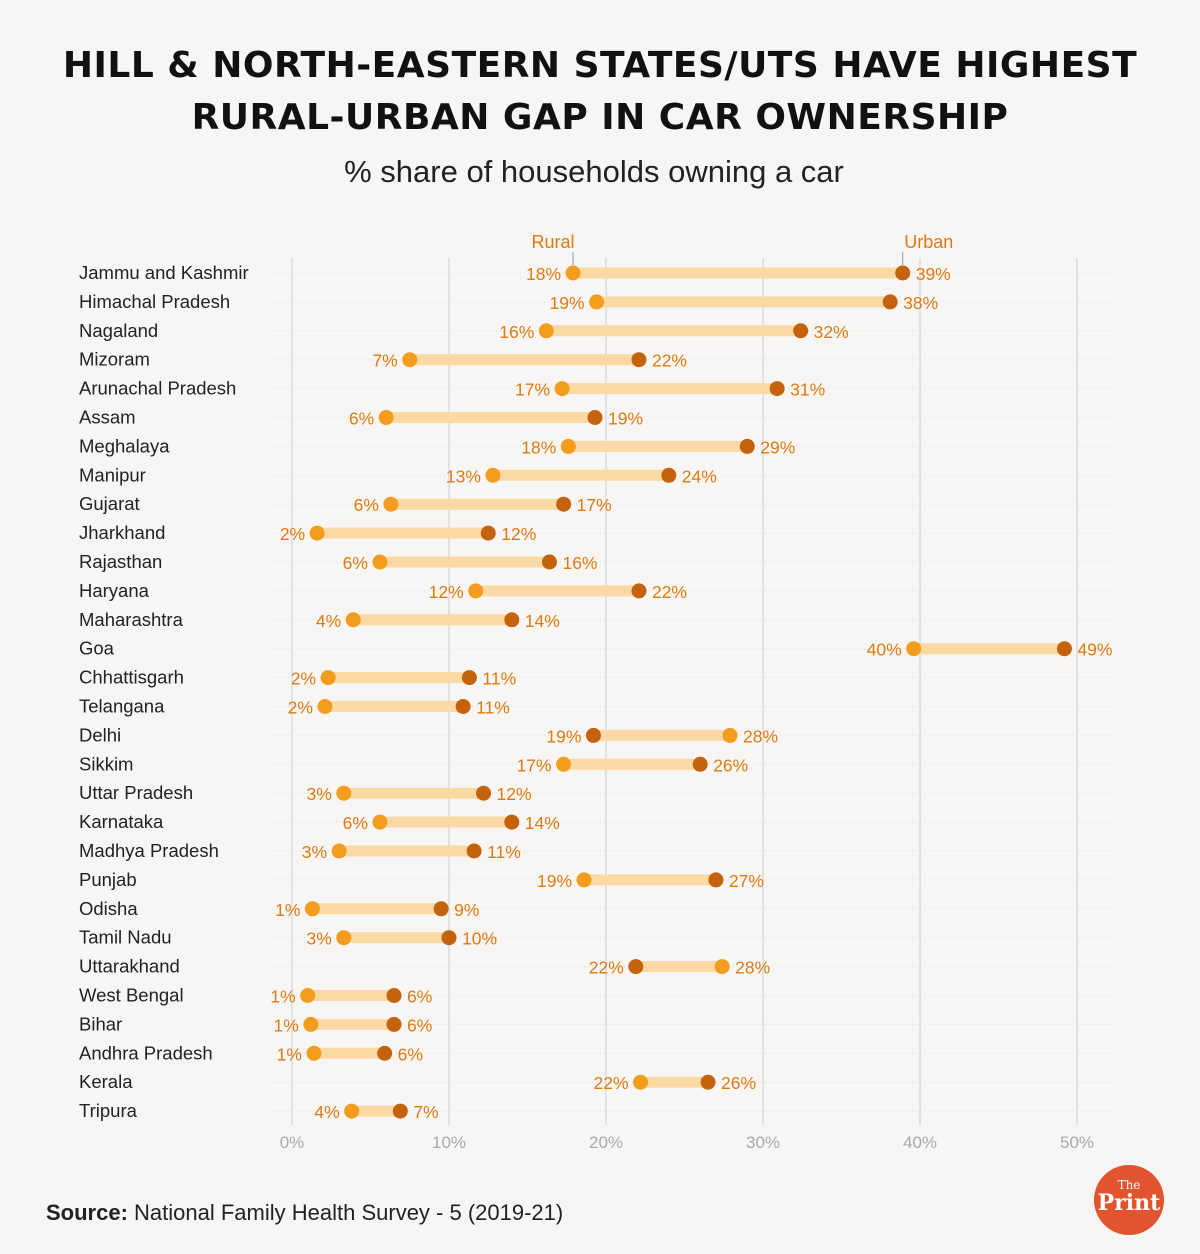 The width and height of the screenshot is (1200, 1254). Describe the element at coordinates (120, 561) in the screenshot. I see `category-label: Rajasthan` at that location.